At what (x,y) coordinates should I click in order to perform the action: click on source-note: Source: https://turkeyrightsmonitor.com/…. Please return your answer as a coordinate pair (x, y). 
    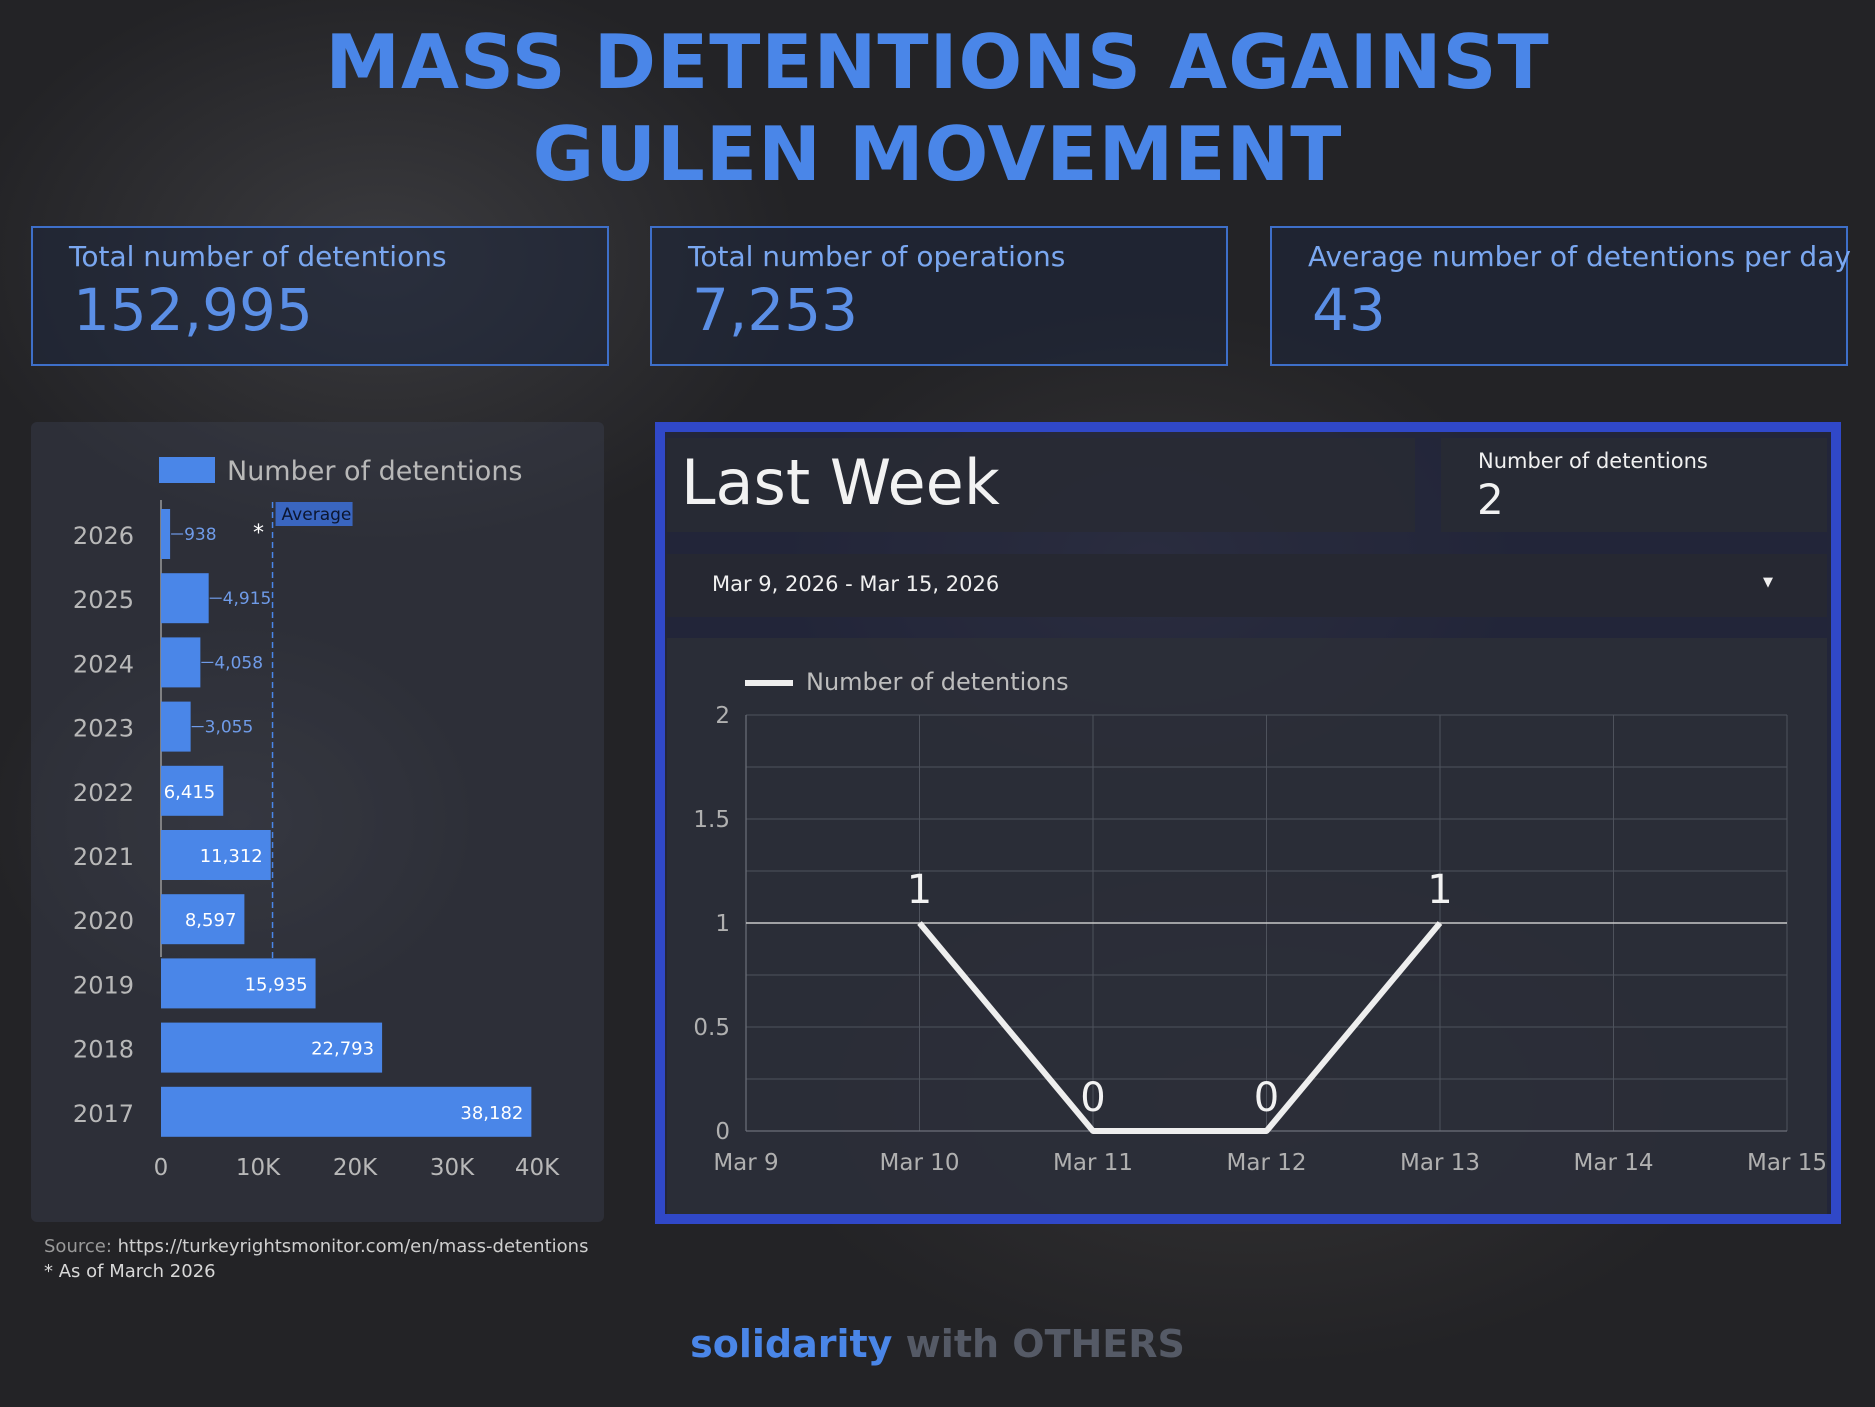
    Looking at the image, I should click on (316, 1246).